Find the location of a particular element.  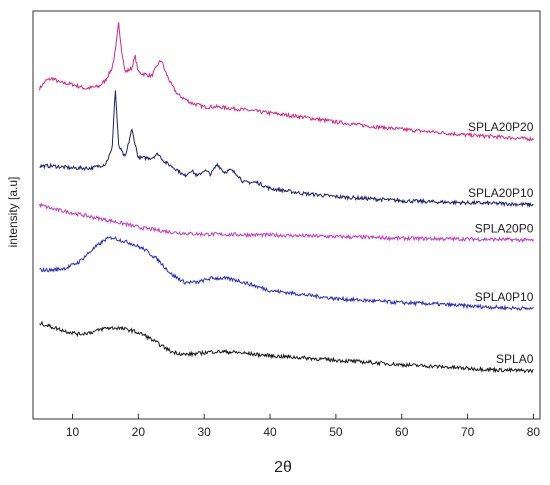

x-tick-label: 50 is located at coordinates (336, 432).